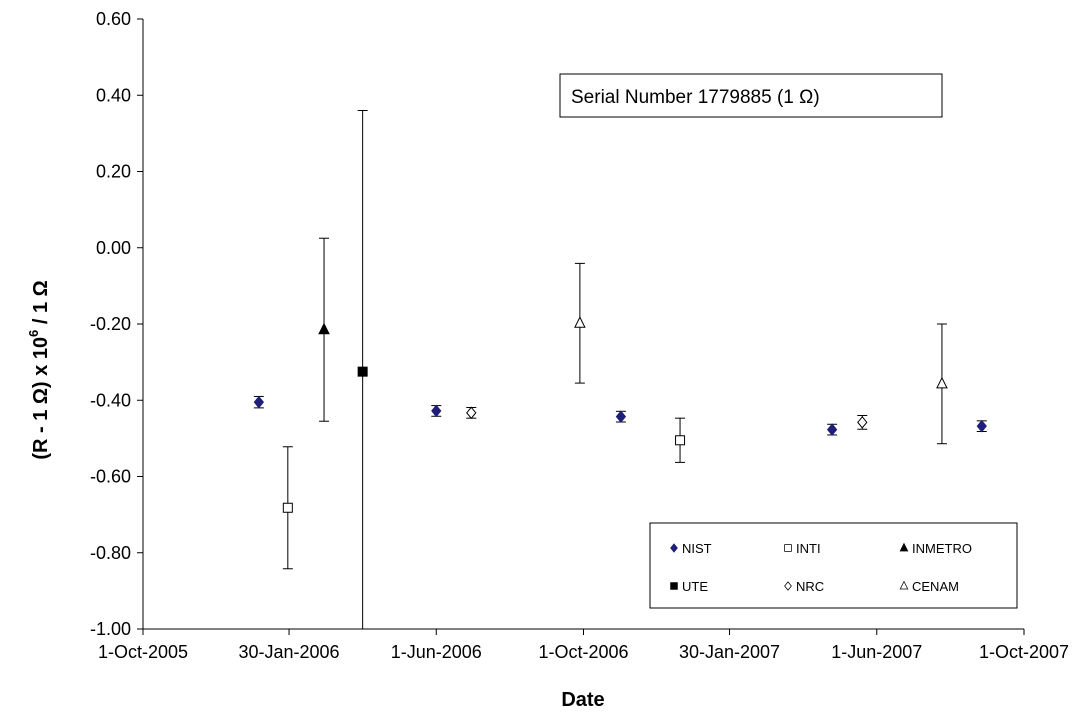 The image size is (1089, 713). What do you see at coordinates (674, 548) in the screenshot?
I see `legend-nist-marker` at bounding box center [674, 548].